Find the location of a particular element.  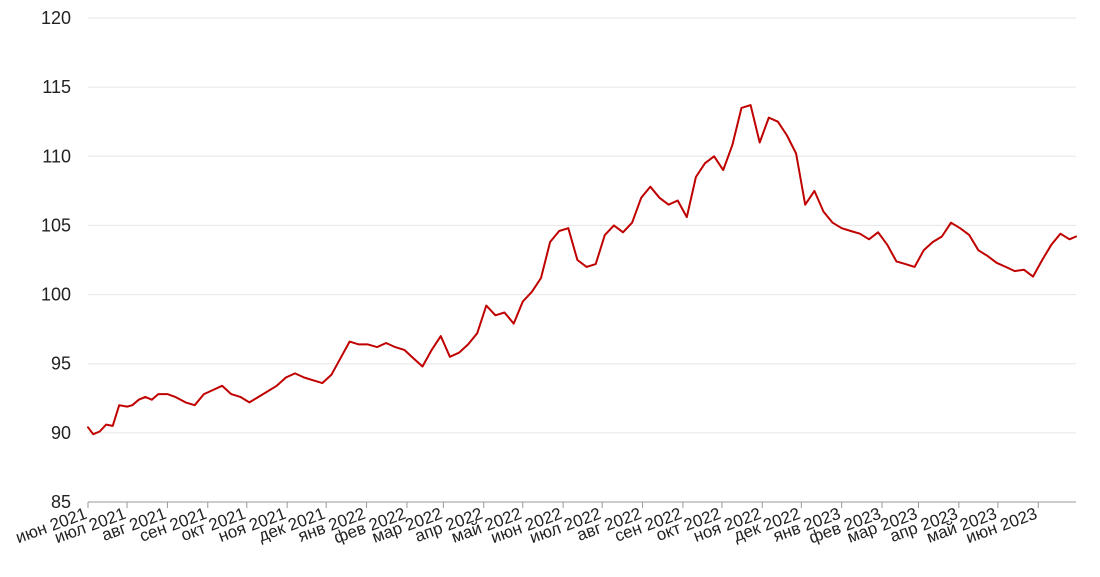

y-tick-label: 90 is located at coordinates (61, 433).